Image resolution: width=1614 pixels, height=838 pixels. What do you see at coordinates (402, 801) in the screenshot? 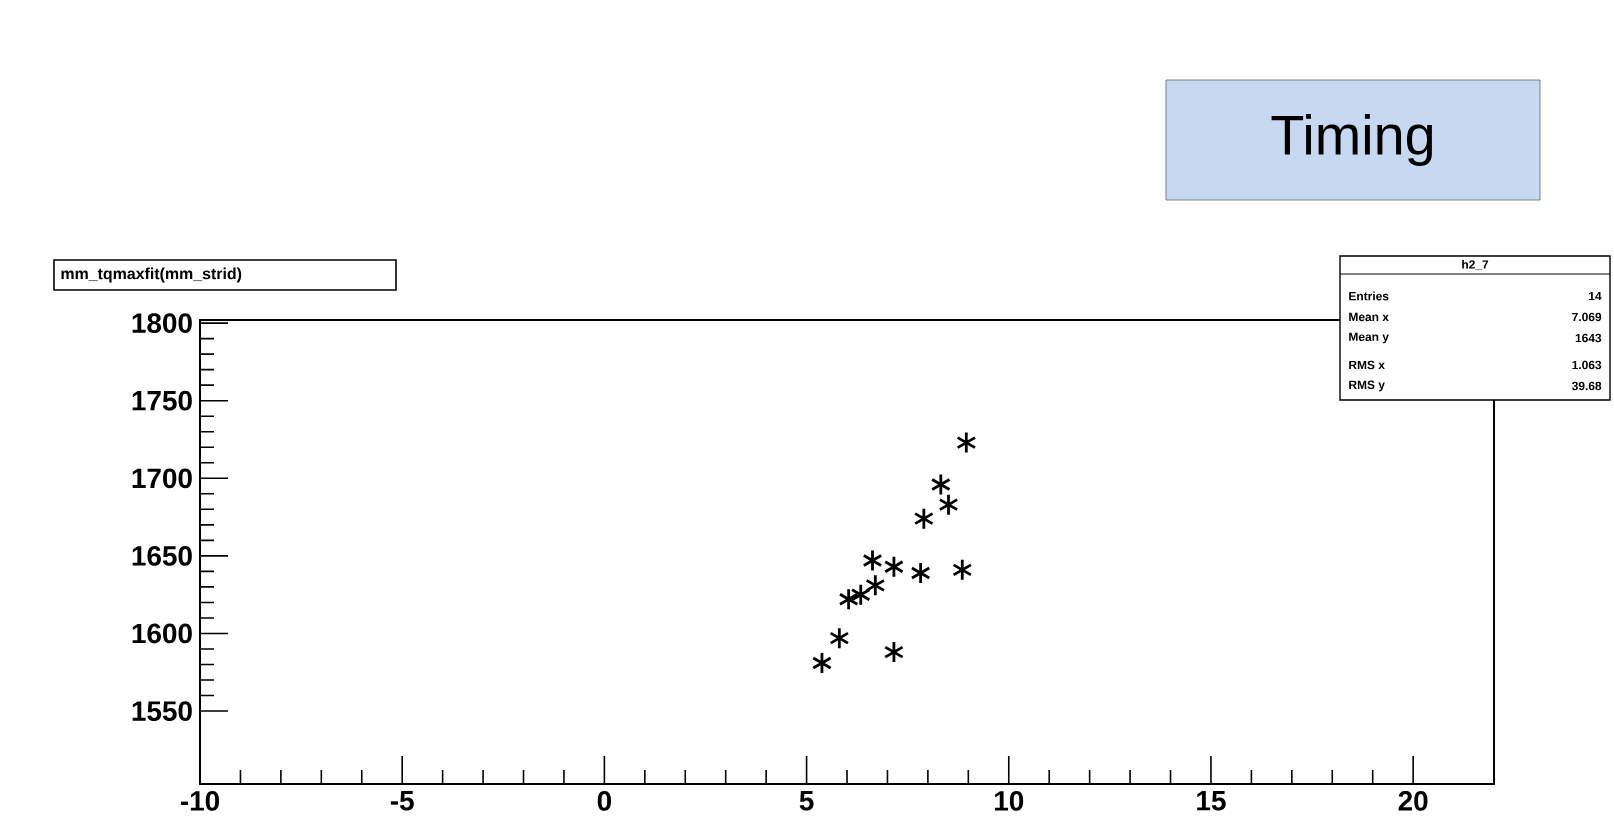
I see `x-tick-label: -5` at bounding box center [402, 801].